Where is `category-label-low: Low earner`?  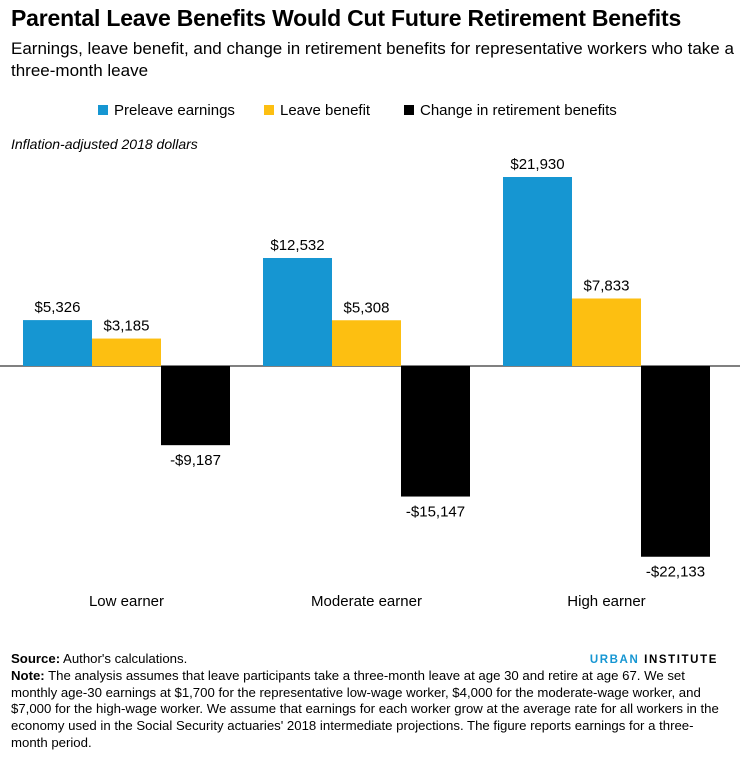
category-label-low: Low earner is located at coordinates (126, 601).